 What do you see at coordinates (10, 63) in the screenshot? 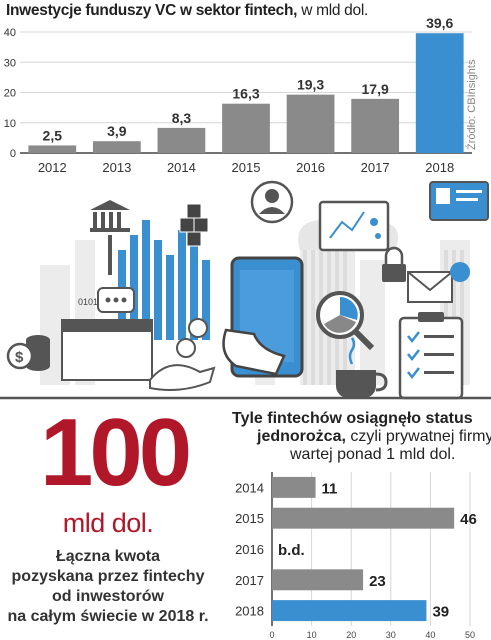
I see `y-tick-label: 30` at bounding box center [10, 63].